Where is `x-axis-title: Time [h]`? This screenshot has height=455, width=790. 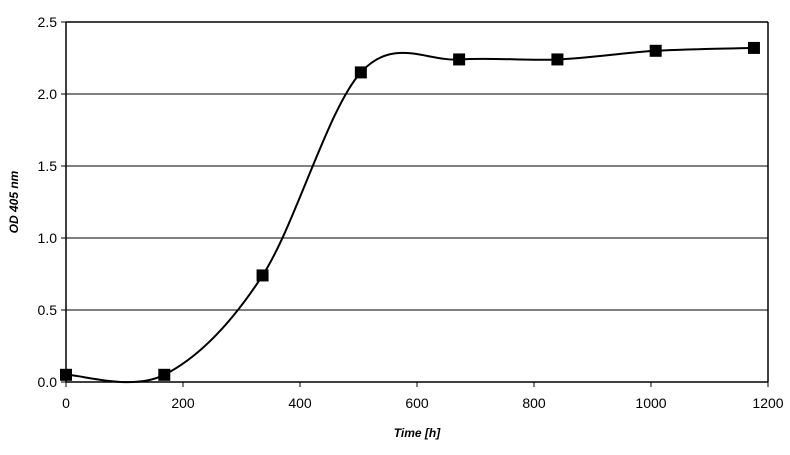
x-axis-title: Time [h] is located at coordinates (417, 433).